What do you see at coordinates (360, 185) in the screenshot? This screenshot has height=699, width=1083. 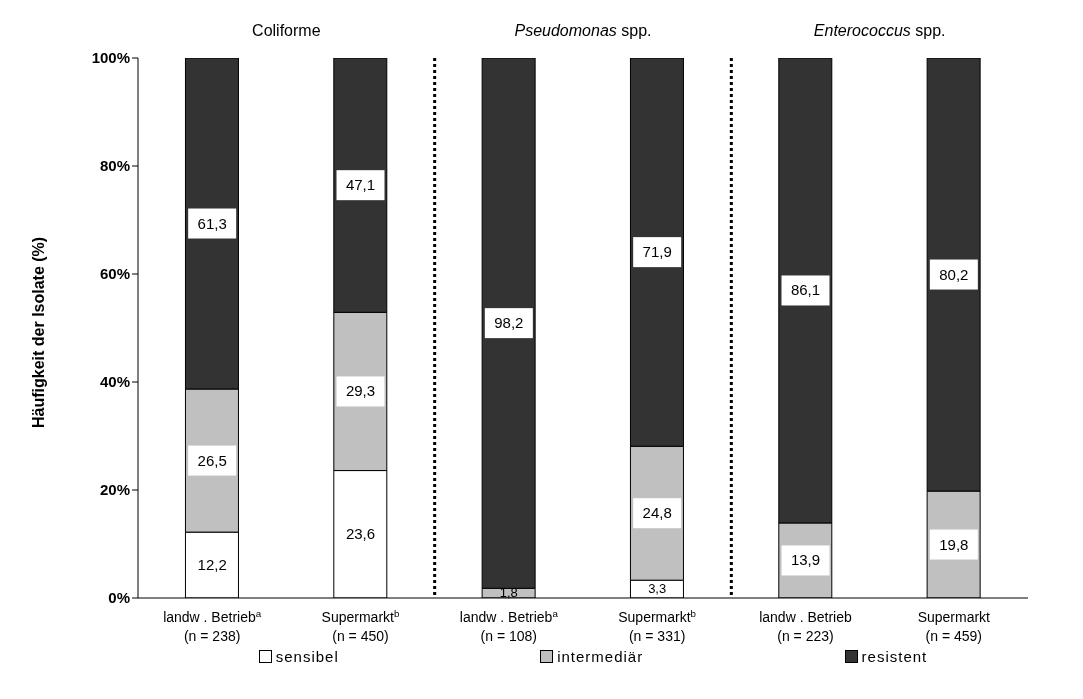 I see `data-label: 47,1` at bounding box center [360, 185].